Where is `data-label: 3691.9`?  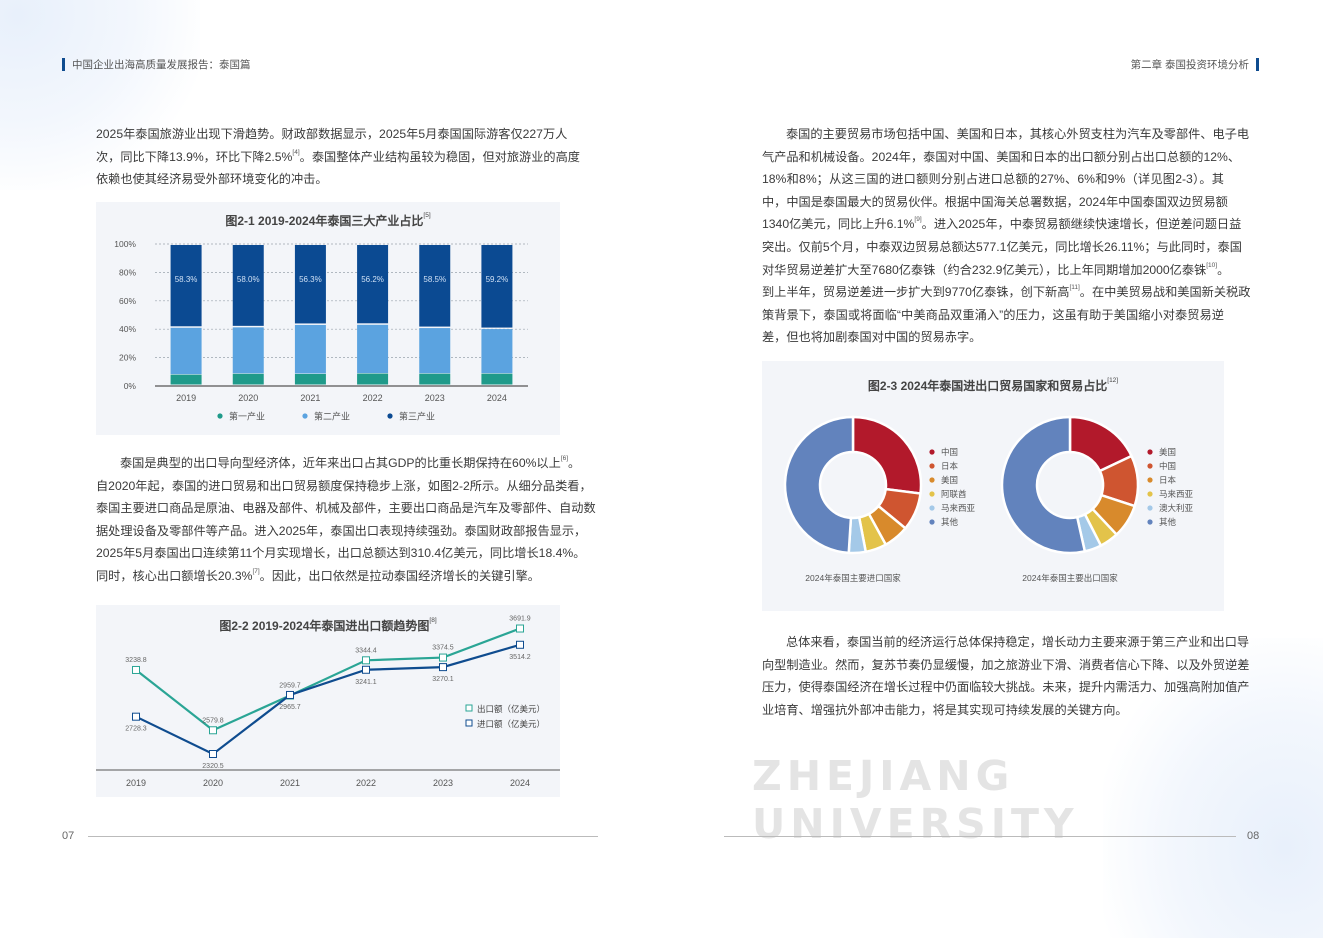
data-label: 3691.9 is located at coordinates (520, 619).